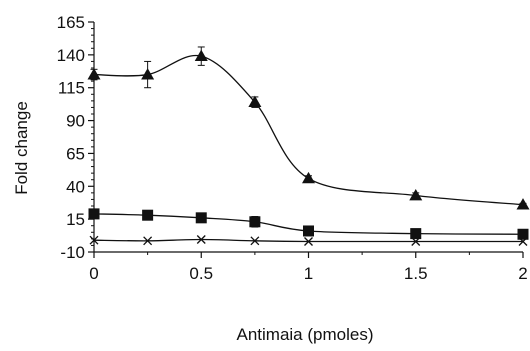  What do you see at coordinates (75, 186) in the screenshot?
I see `y-tick-label: 40` at bounding box center [75, 186].